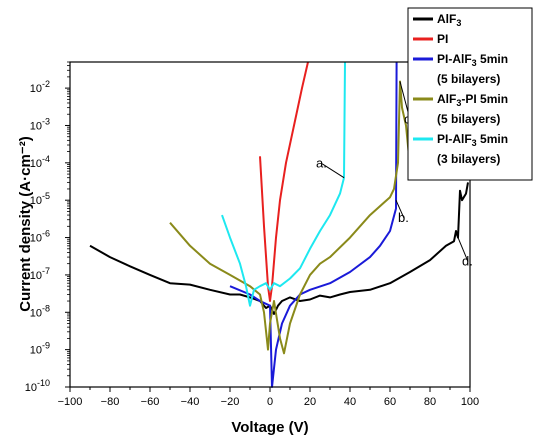 The image size is (550, 445). What do you see at coordinates (472, 140) in the screenshot?
I see `legend-entry-4: PI-AlF3 5min` at bounding box center [472, 140].